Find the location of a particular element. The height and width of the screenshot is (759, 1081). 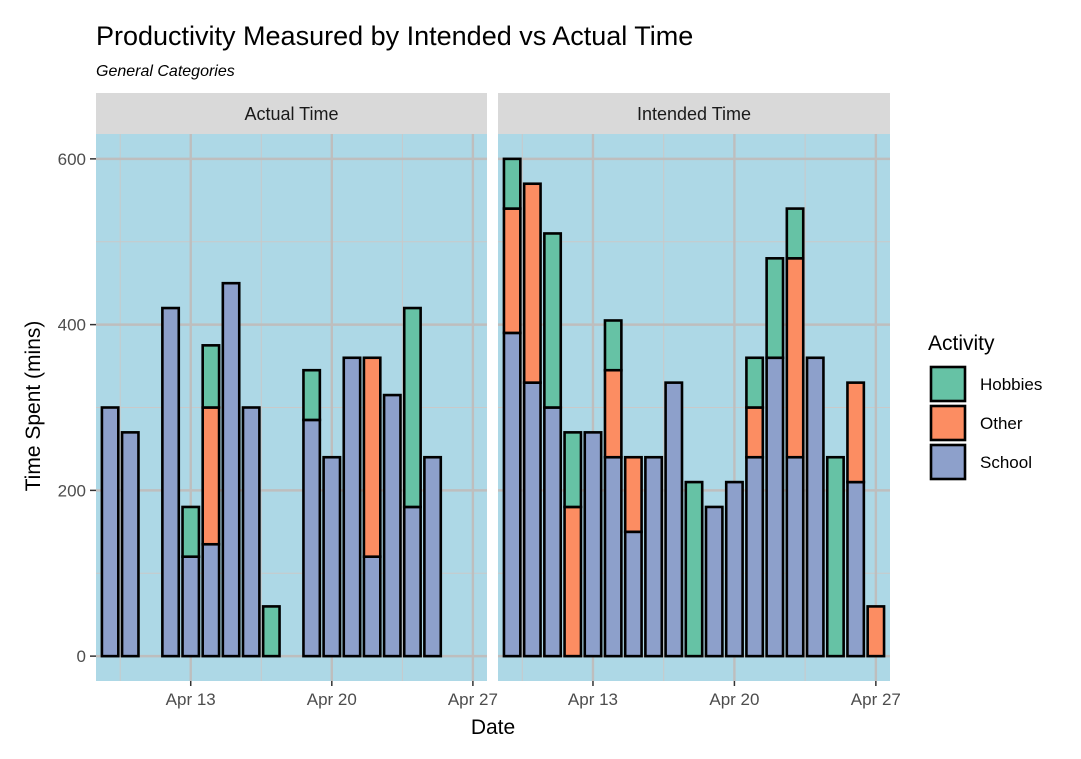

y-tick-label: 200 is located at coordinates (72, 490).